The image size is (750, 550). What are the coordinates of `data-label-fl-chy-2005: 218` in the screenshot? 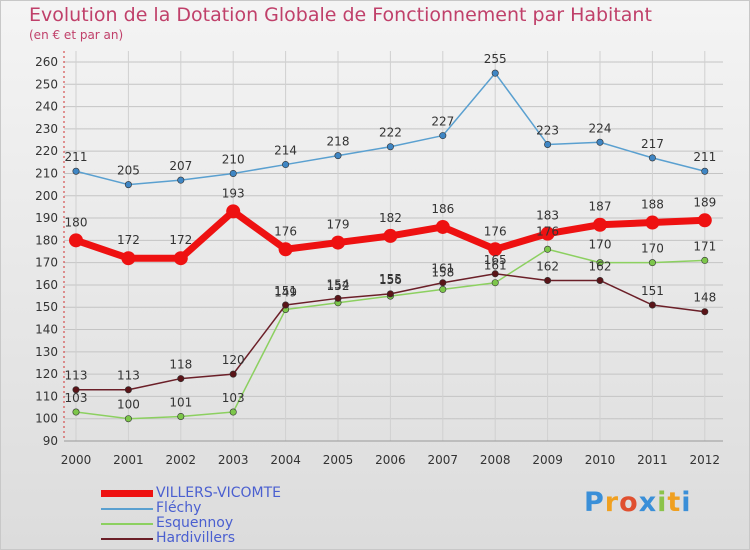 It's located at (338, 142).